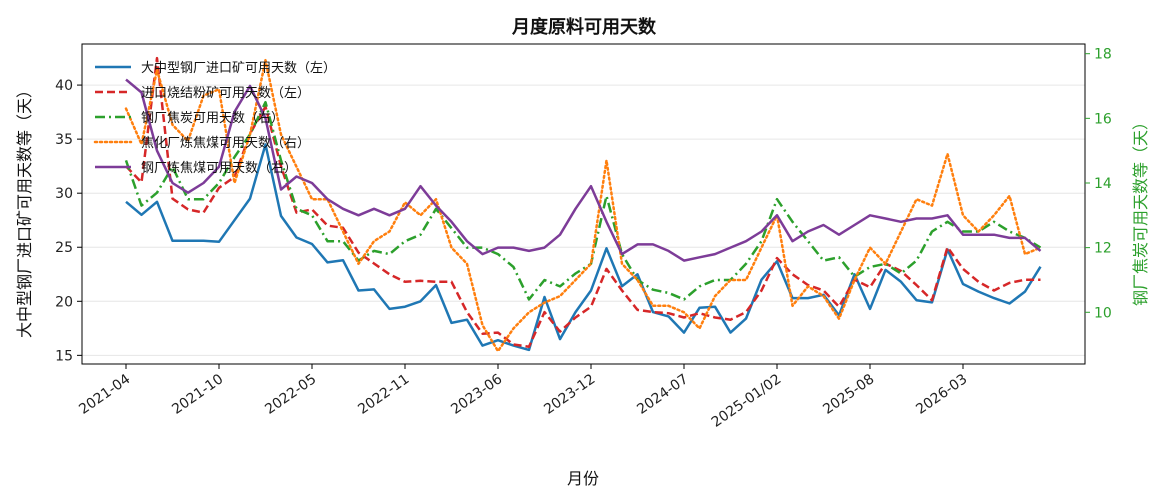  I want to click on x-tick-label: 2026-03, so click(941, 394).